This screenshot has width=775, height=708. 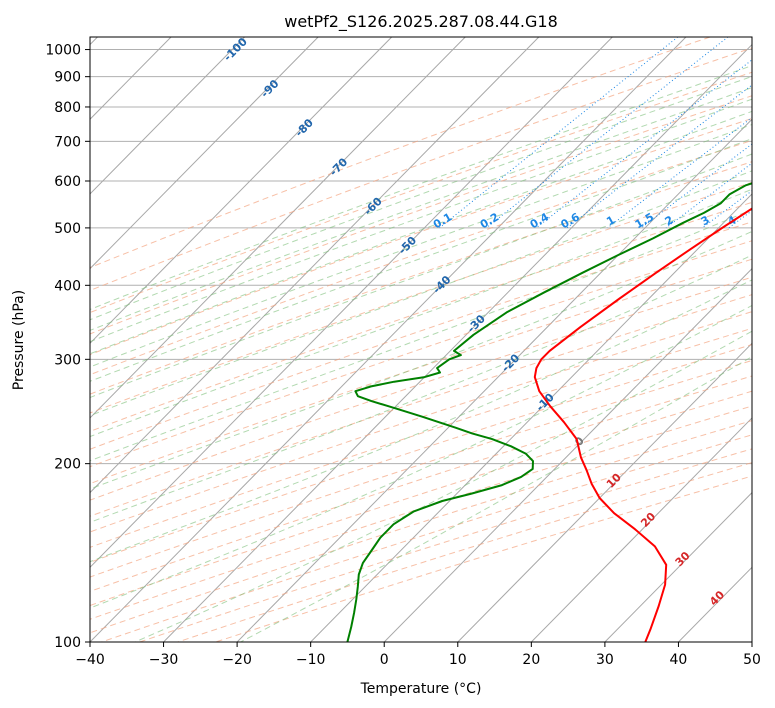 I want to click on x-tick-label: −40, so click(x=90, y=660).